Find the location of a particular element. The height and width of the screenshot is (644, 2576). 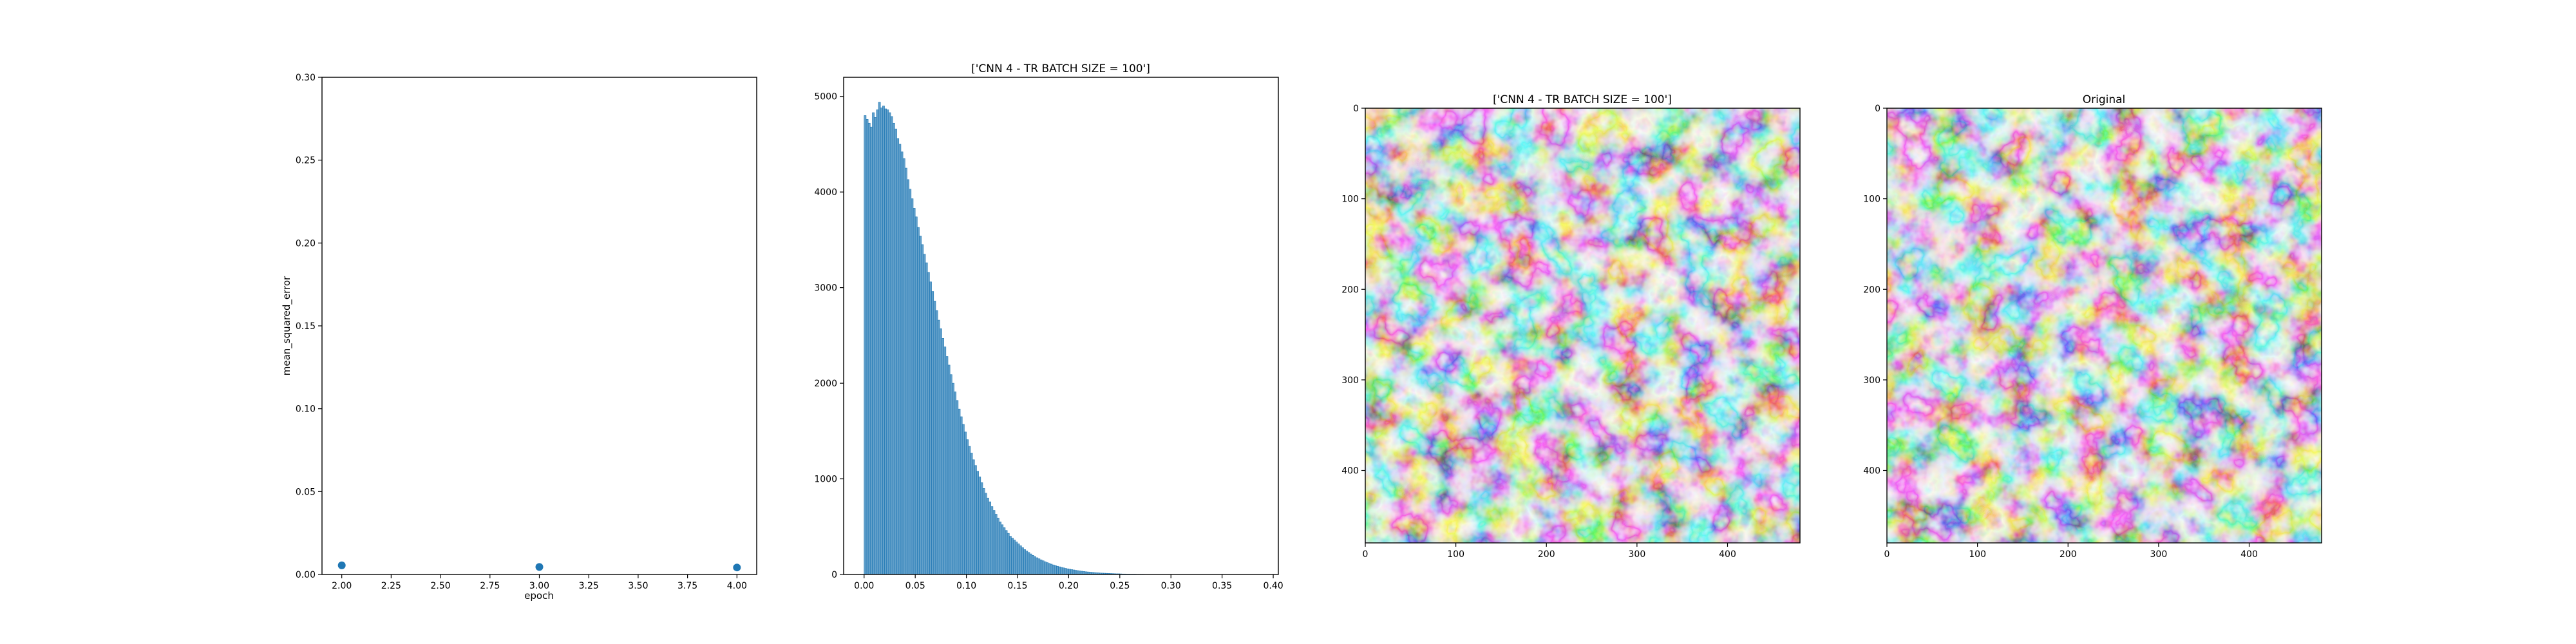

histogram-title: ['CNN 4 - TR BATCH SIZE = 100'] is located at coordinates (1060, 68).